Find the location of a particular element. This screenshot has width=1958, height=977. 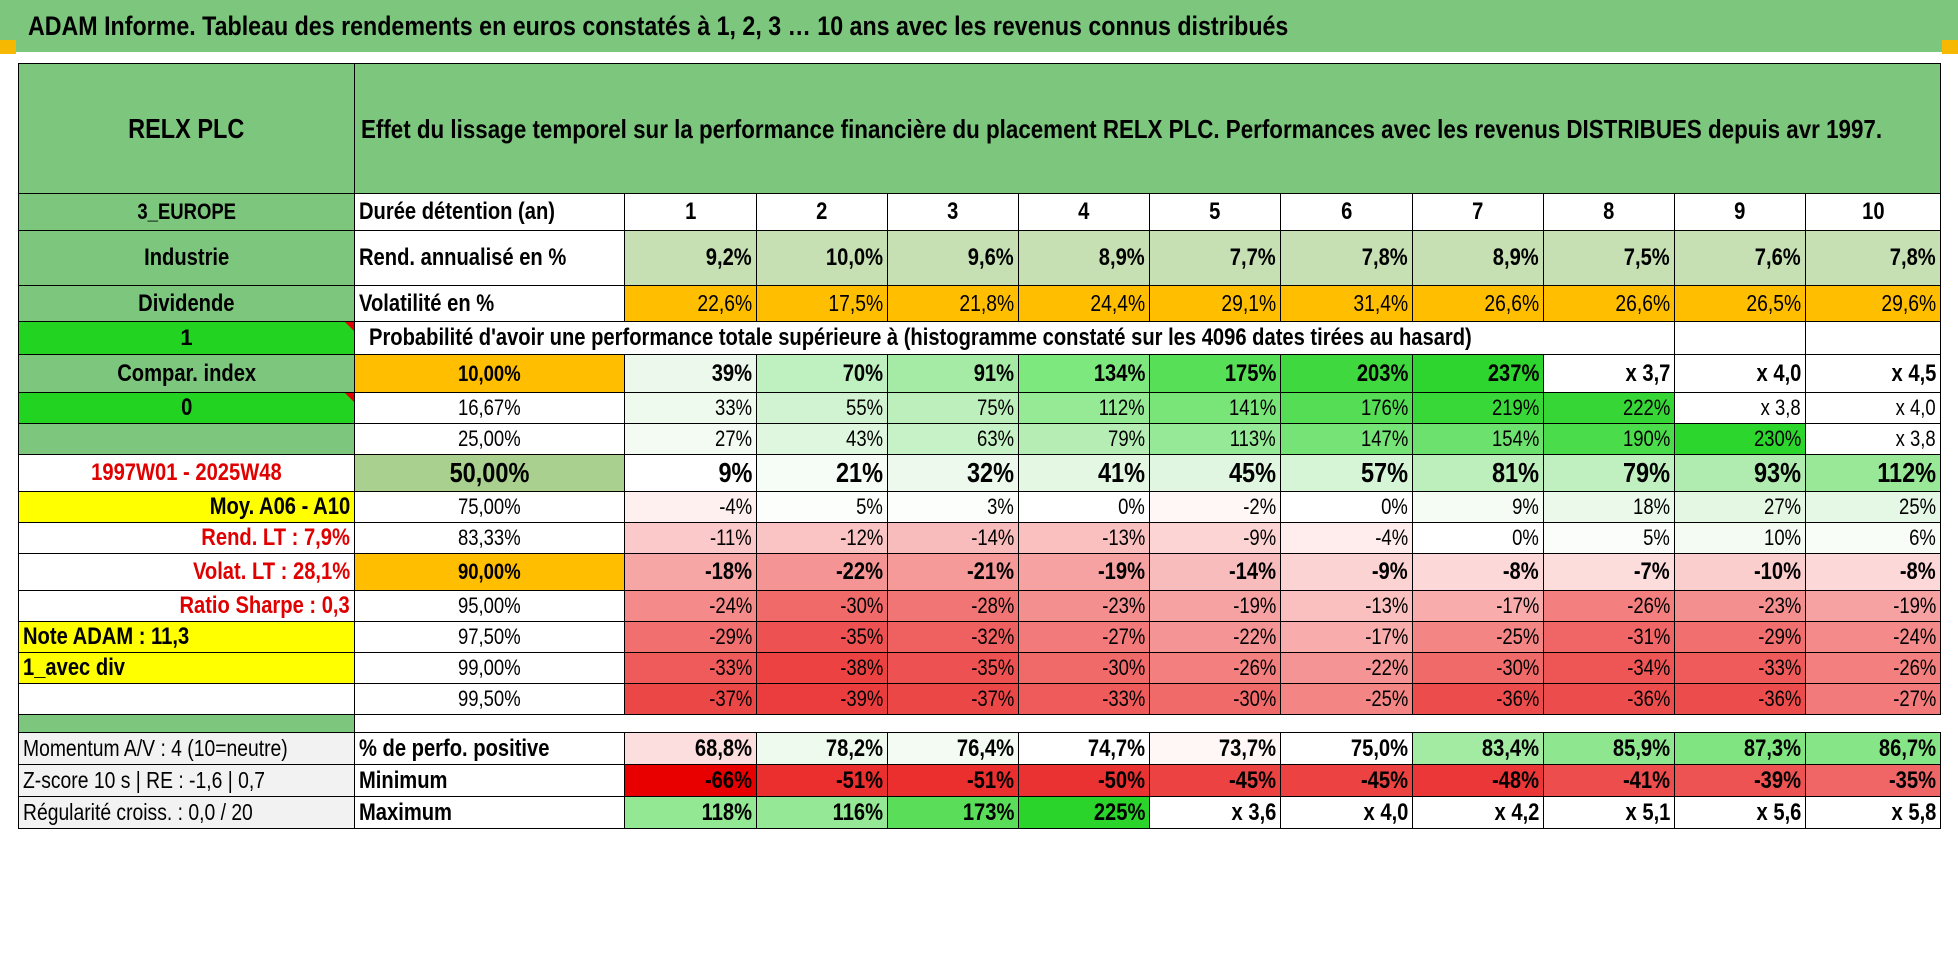

probability-value-text: -17% is located at coordinates (1517, 605).